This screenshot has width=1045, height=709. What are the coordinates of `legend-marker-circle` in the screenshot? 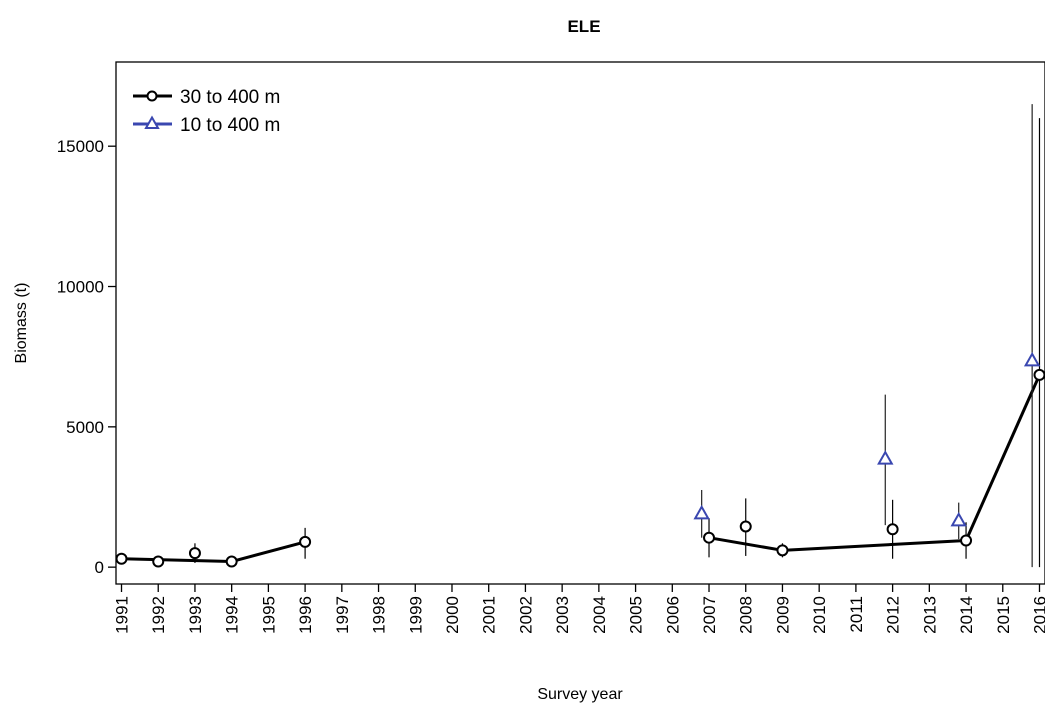 It's located at (152, 96).